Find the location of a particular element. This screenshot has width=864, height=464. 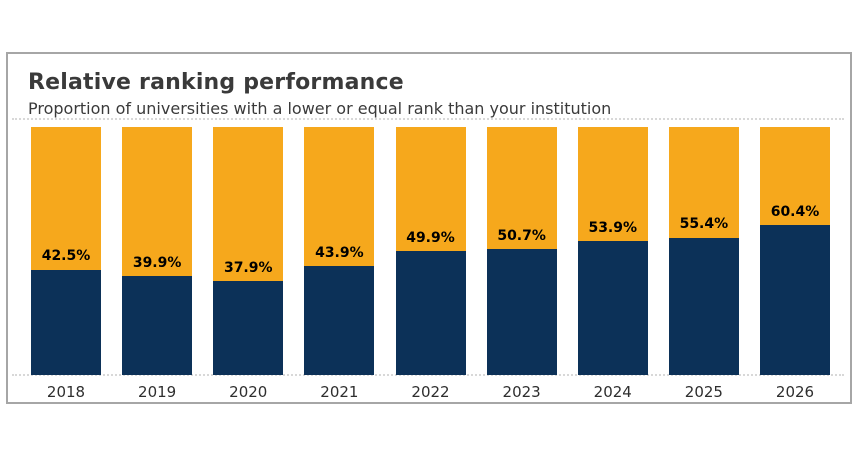

bar-group-2018: 42.5% 2018 is located at coordinates (66, 275).